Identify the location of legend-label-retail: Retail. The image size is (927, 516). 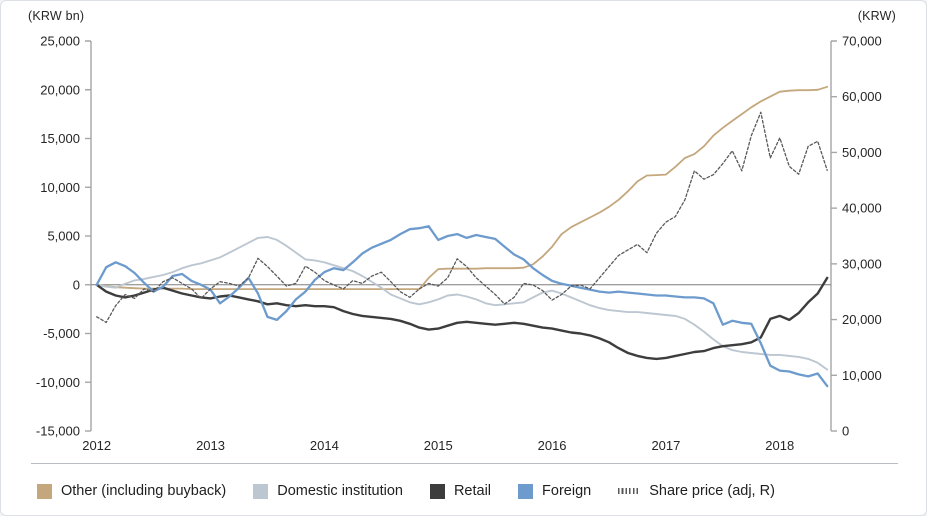
(472, 491).